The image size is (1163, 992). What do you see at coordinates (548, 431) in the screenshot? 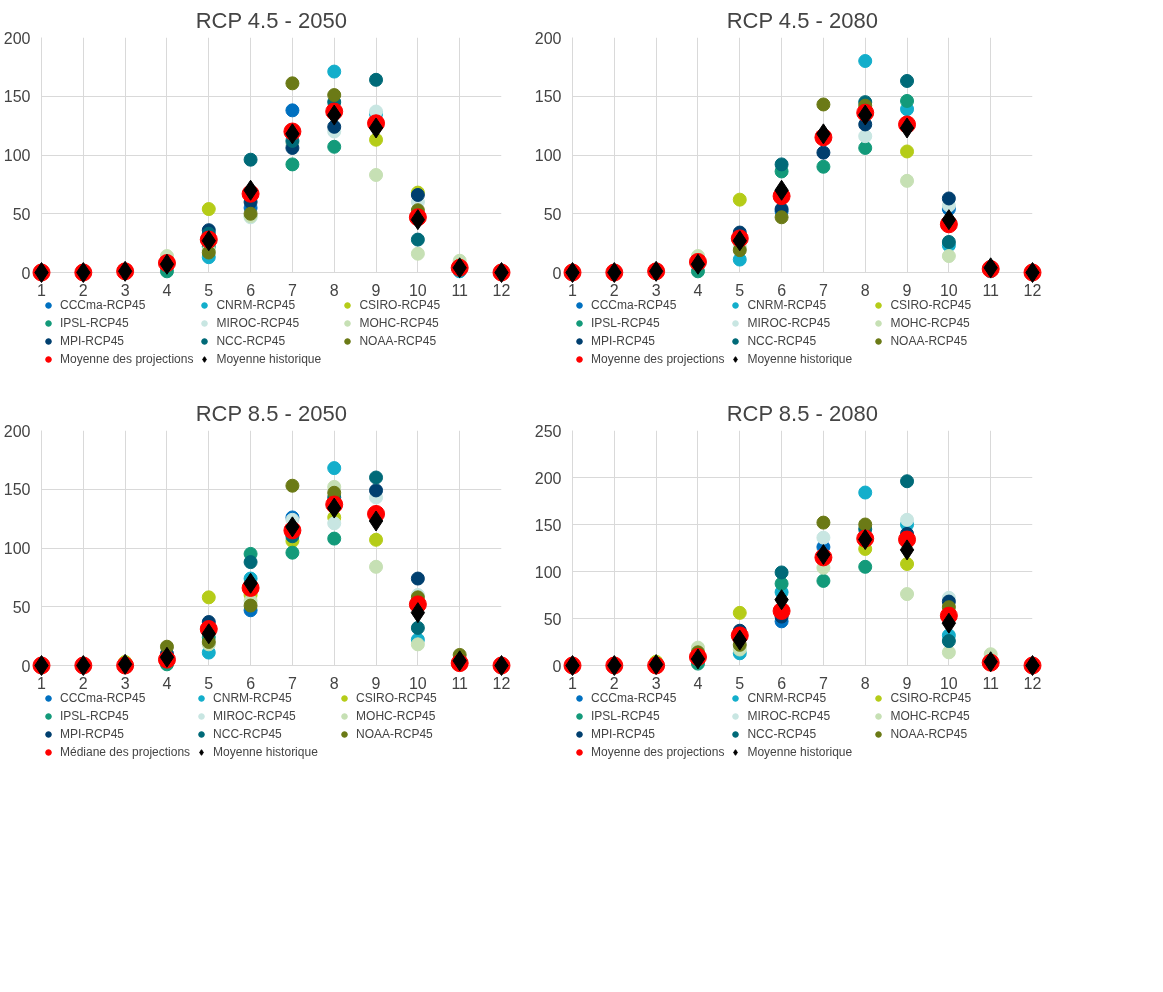
I see `y-tick-label: 250` at bounding box center [548, 431].